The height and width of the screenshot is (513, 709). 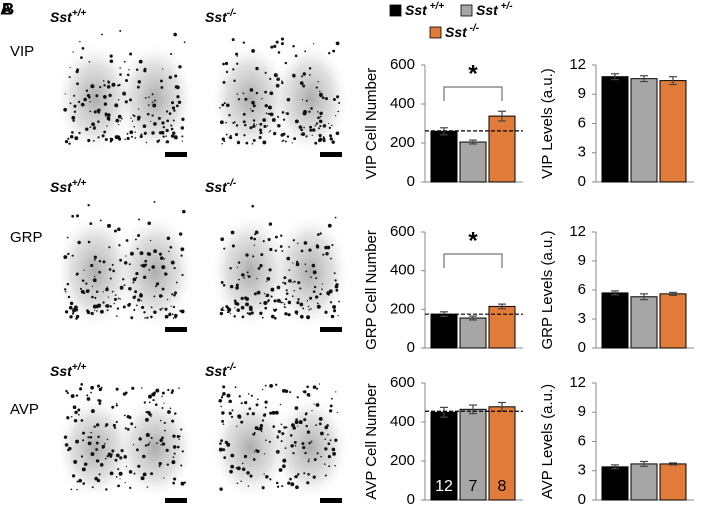 I want to click on genotype-label: Sst +/-, so click(x=494, y=9).